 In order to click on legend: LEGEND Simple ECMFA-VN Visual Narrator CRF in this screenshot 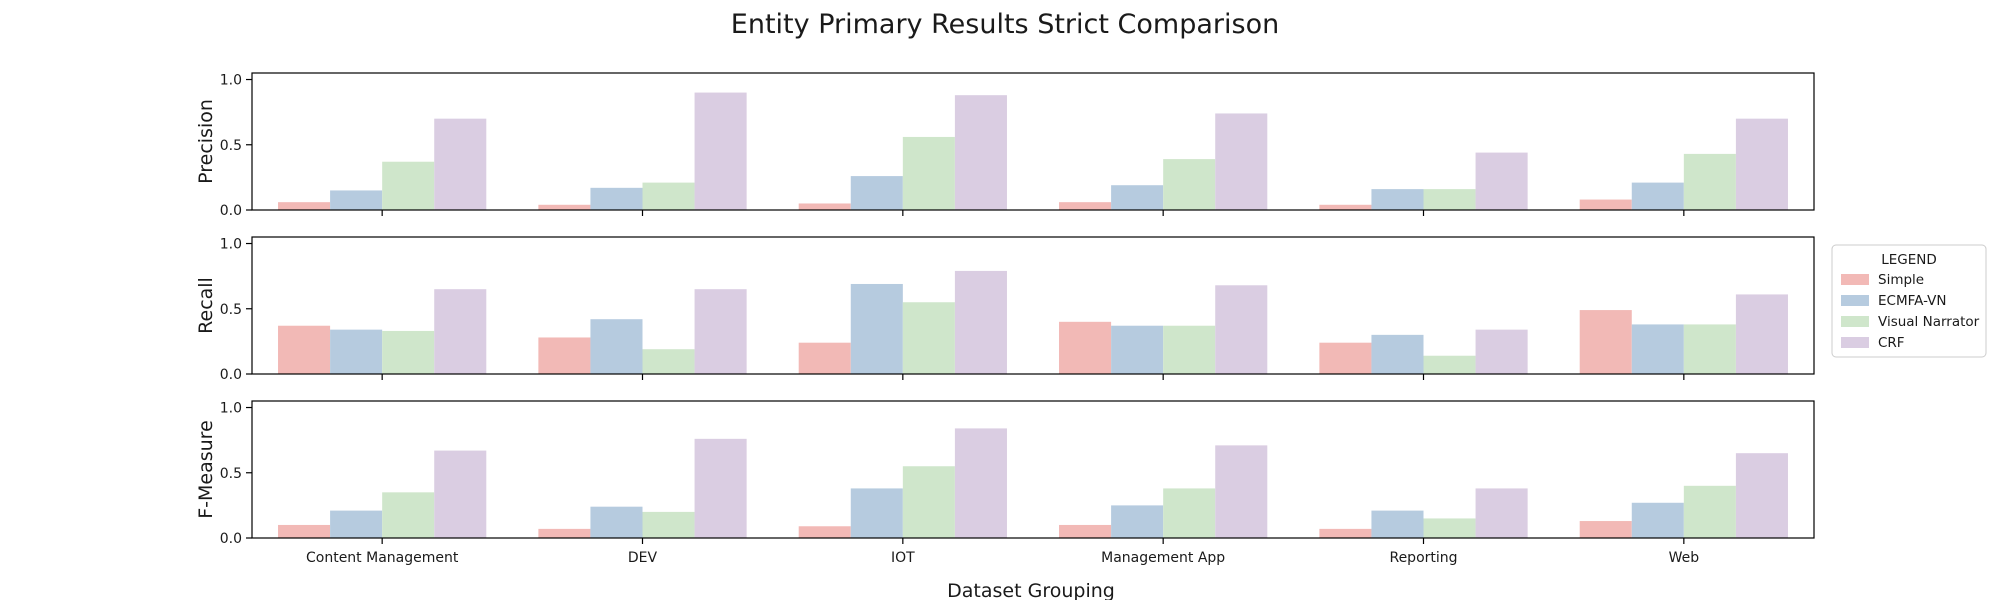, I will do `click(1909, 301)`.